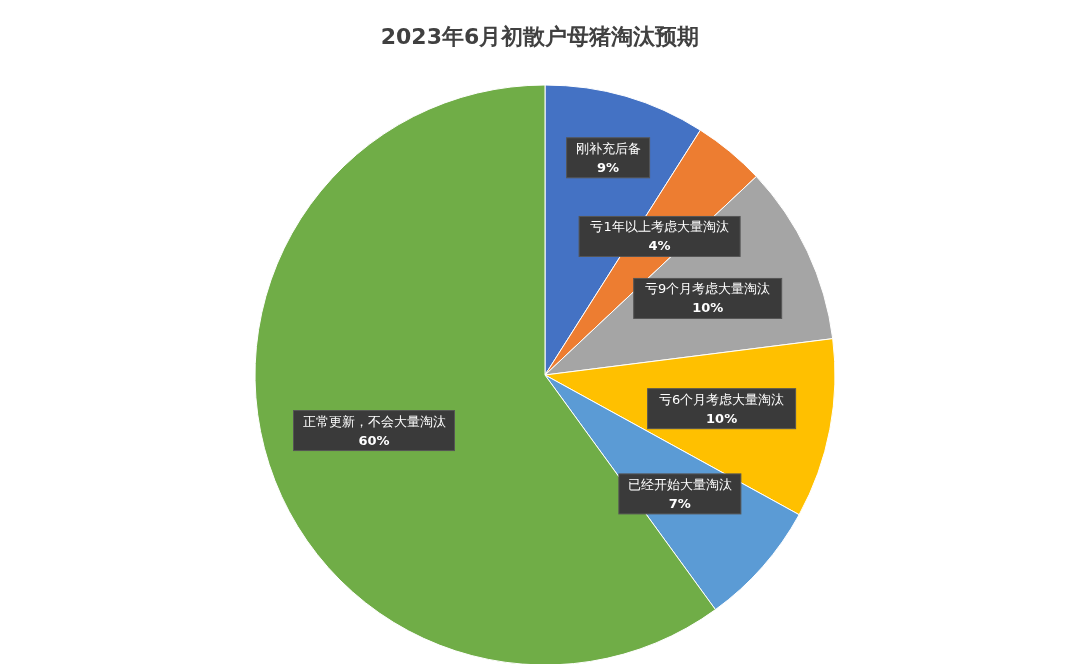 The image size is (1080, 672). What do you see at coordinates (374, 440) in the screenshot?
I see `data-label: 60%` at bounding box center [374, 440].